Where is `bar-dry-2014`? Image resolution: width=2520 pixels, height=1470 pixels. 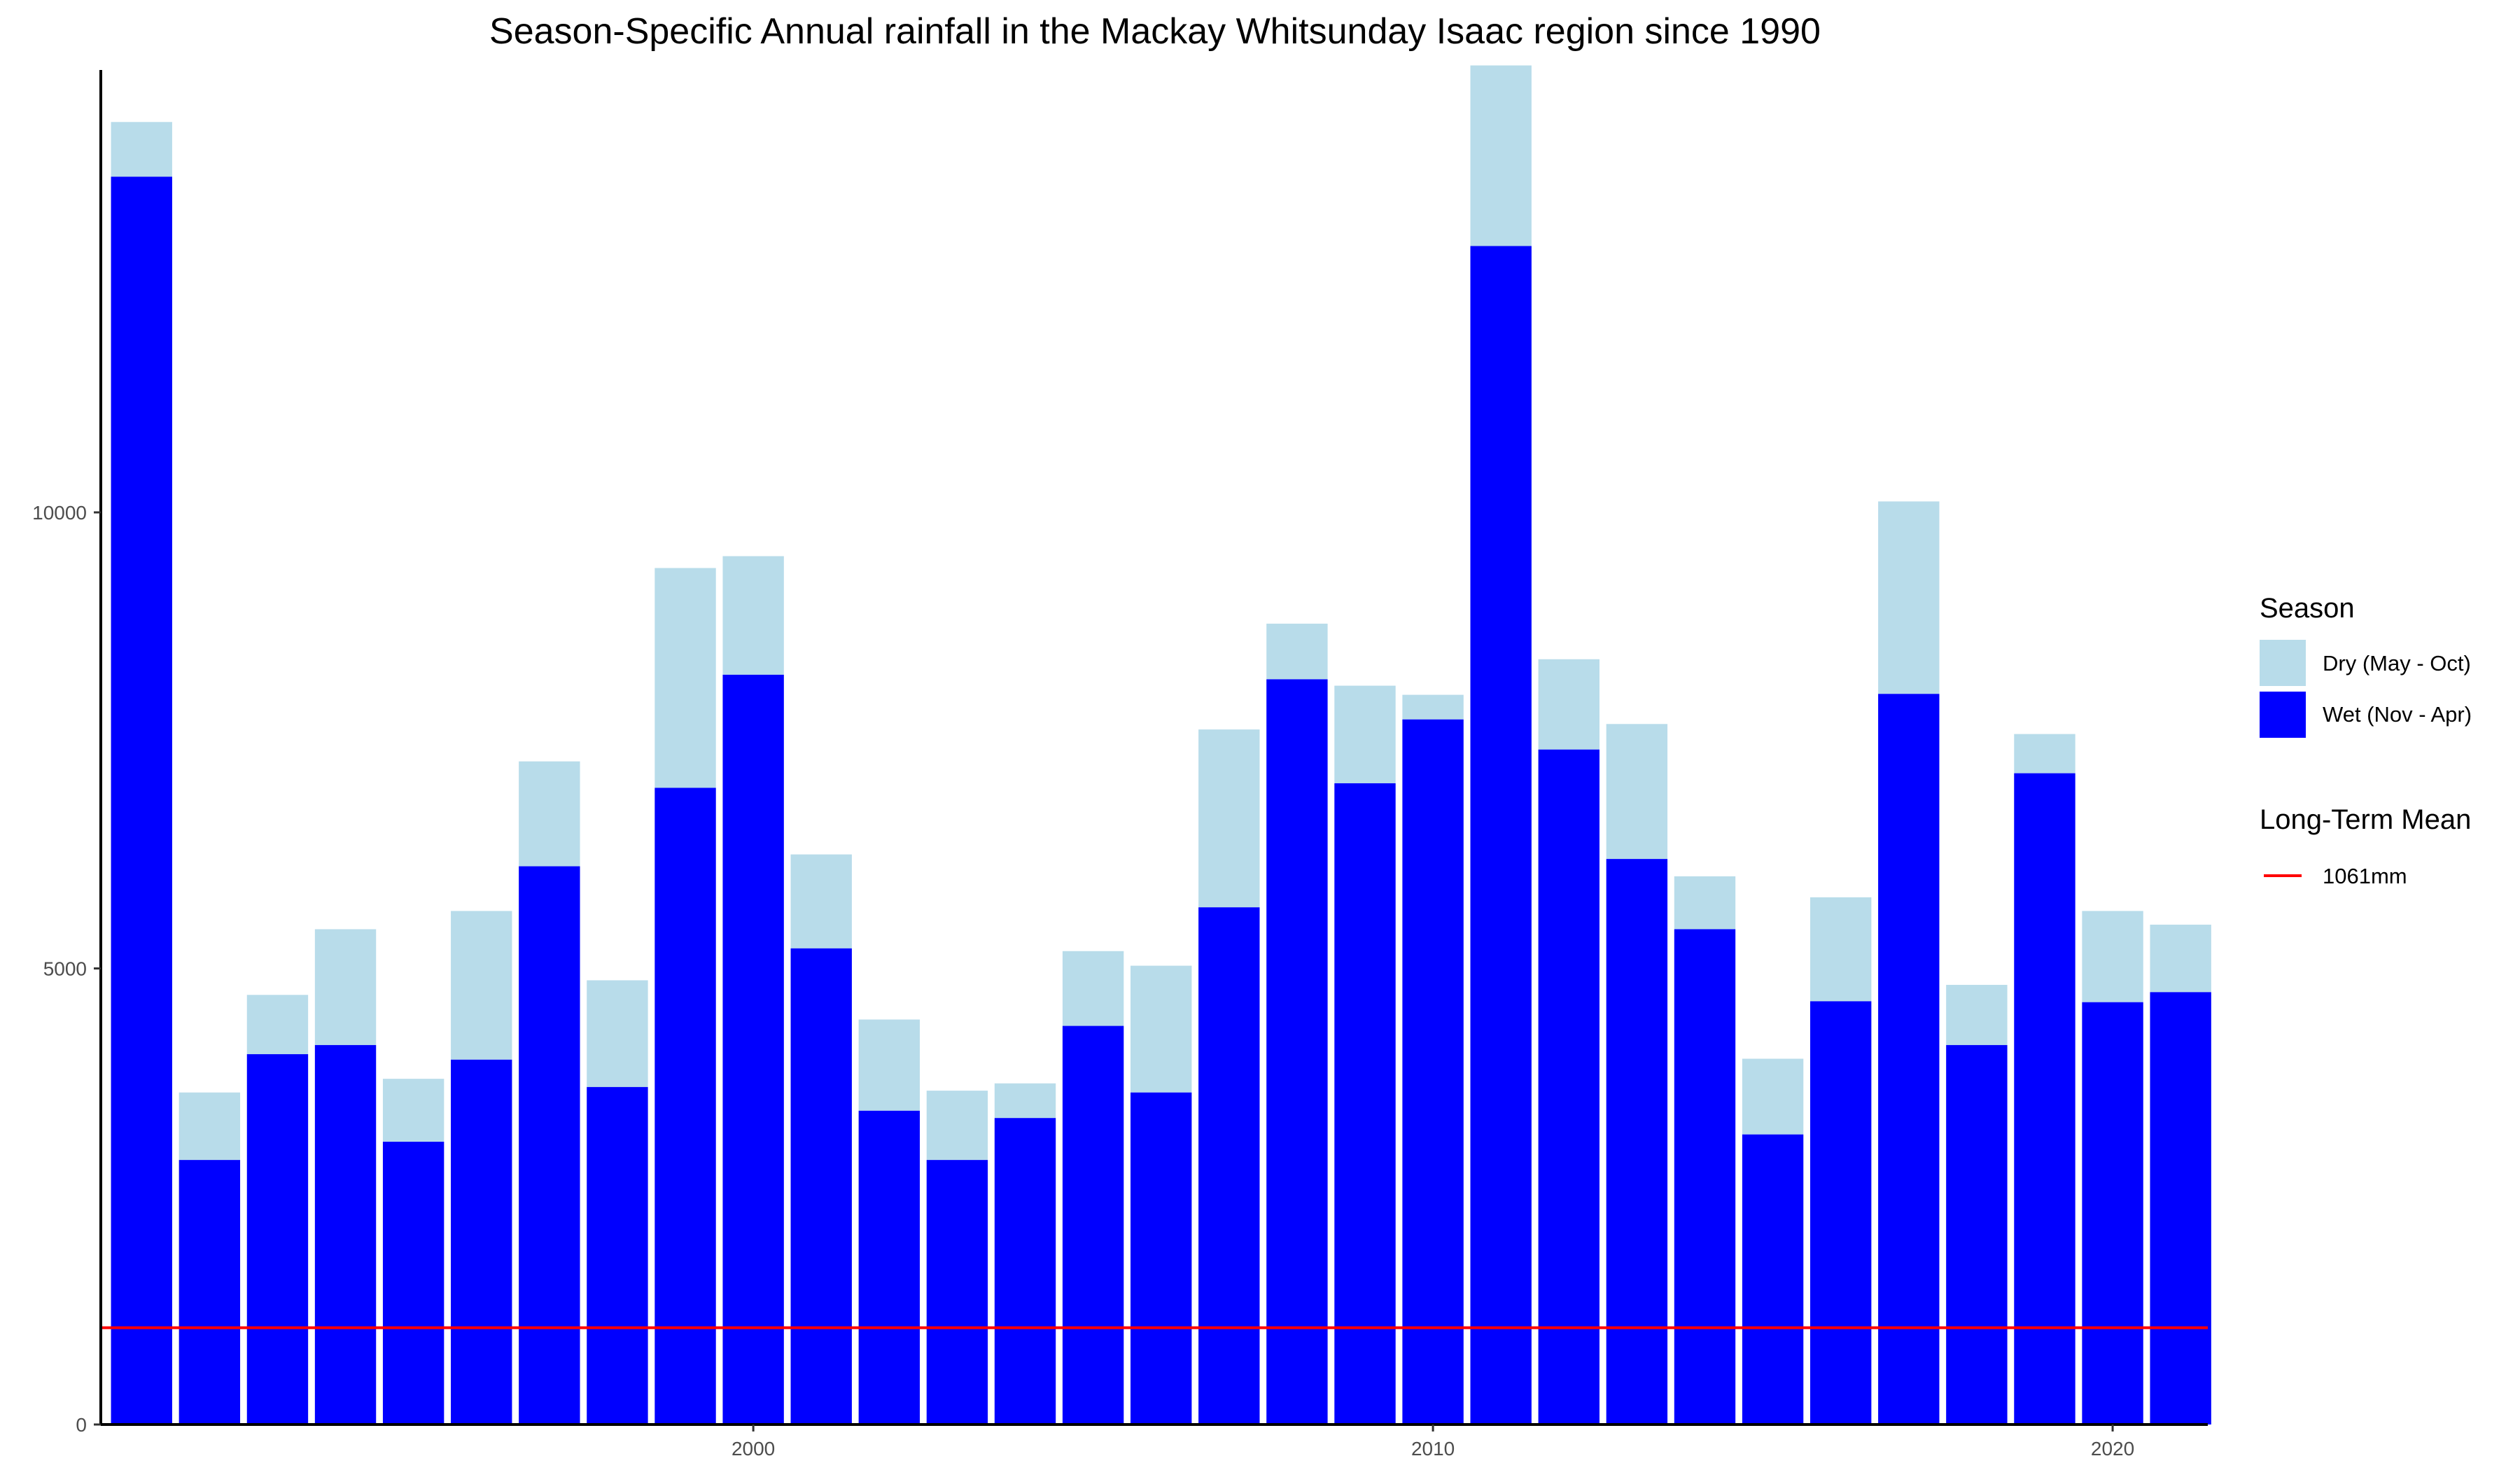
bar-dry-2014 is located at coordinates (1705, 903).